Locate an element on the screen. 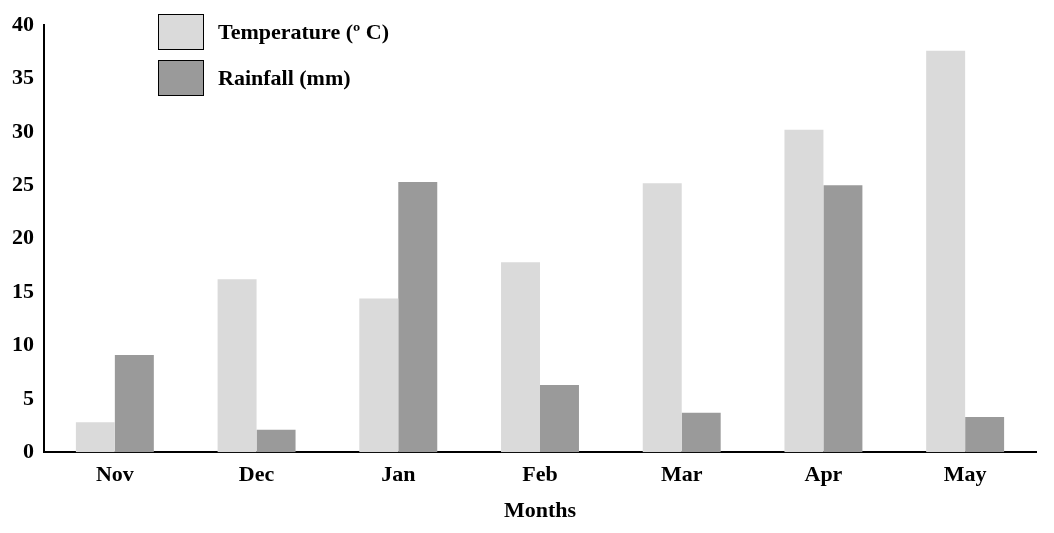 This screenshot has height=533, width=1054. y-tick-label: 35 is located at coordinates (23, 77).